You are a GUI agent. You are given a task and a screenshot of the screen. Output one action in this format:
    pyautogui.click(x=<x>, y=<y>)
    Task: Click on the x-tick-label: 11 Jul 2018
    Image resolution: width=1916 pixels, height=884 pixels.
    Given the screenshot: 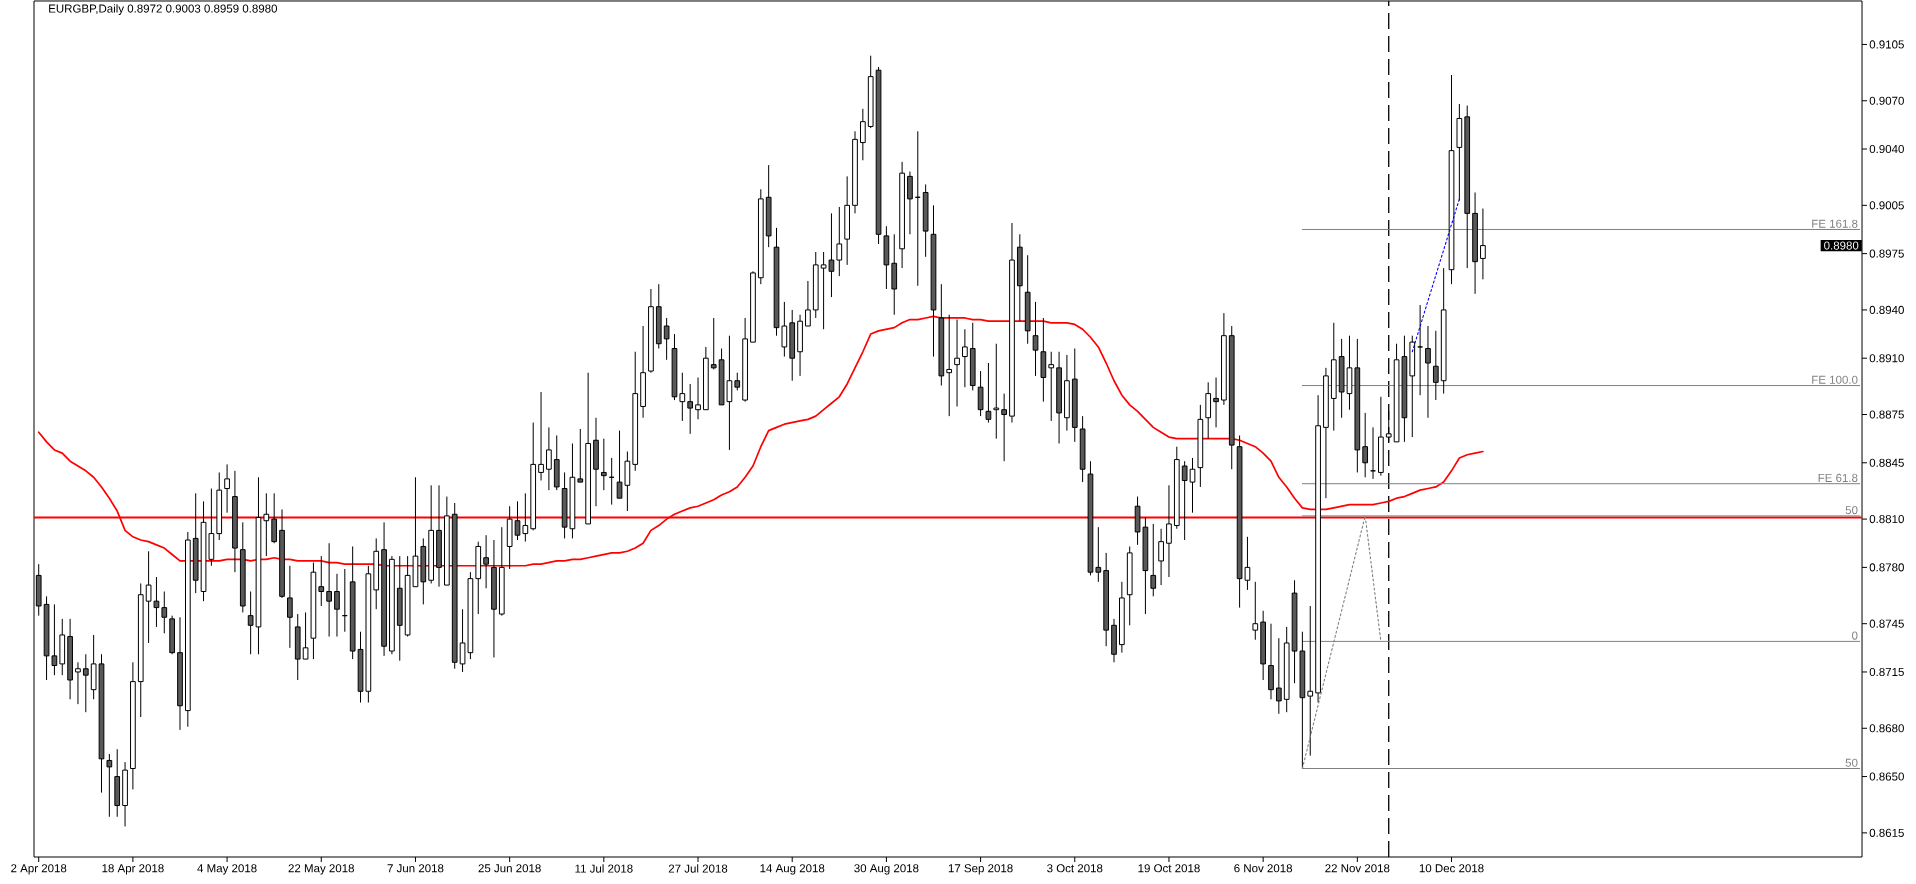 What is the action you would take?
    pyautogui.click(x=604, y=868)
    